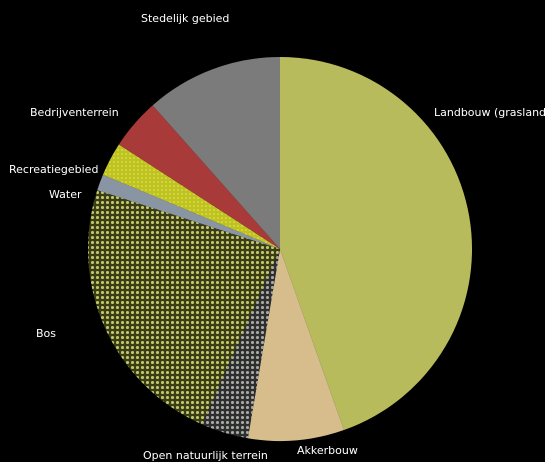 The width and height of the screenshot is (545, 462). What do you see at coordinates (53, 169) in the screenshot?
I see `slice-label-recreatiegebied: Recreatiegebied` at bounding box center [53, 169].